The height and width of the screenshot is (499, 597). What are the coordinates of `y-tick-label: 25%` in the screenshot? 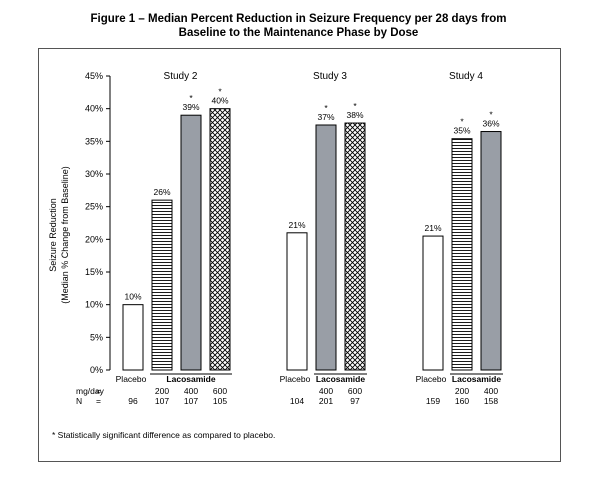 It's located at (94, 207).